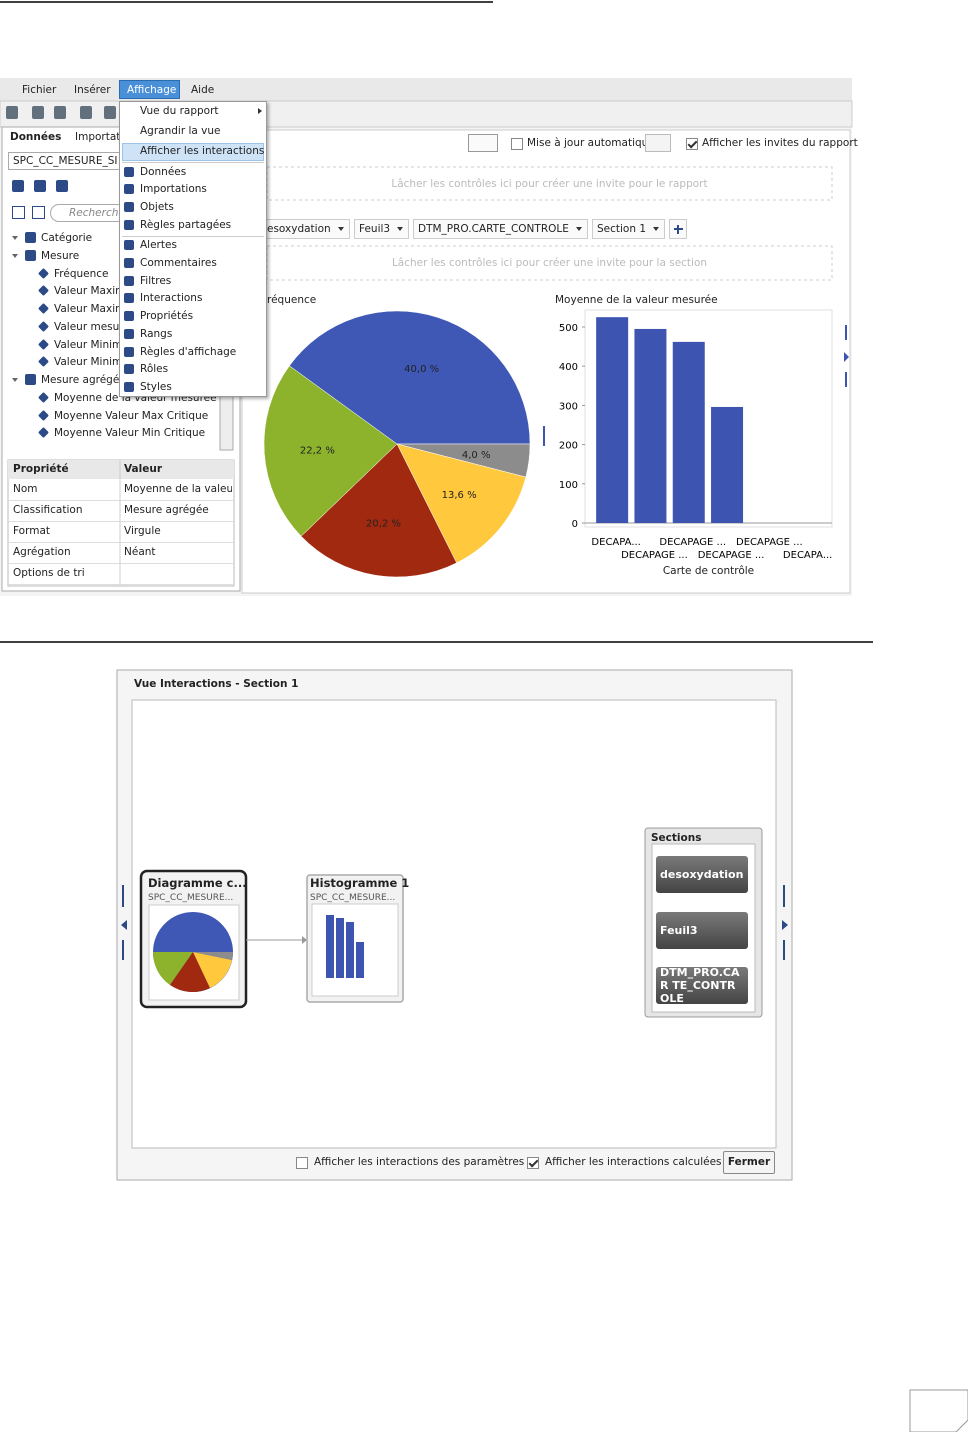 Image resolution: width=968 pixels, height=1432 pixels. I want to click on property-table, so click(121, 523).